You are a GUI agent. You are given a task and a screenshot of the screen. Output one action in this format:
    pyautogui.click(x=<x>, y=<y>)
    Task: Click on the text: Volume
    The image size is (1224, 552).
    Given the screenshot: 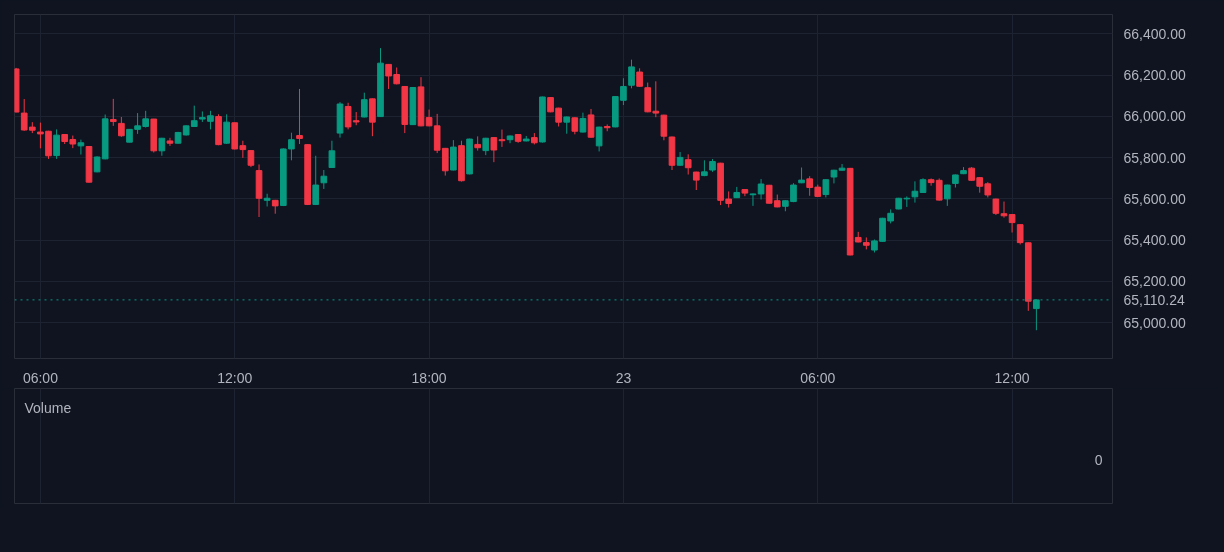 What is the action you would take?
    pyautogui.click(x=48, y=408)
    